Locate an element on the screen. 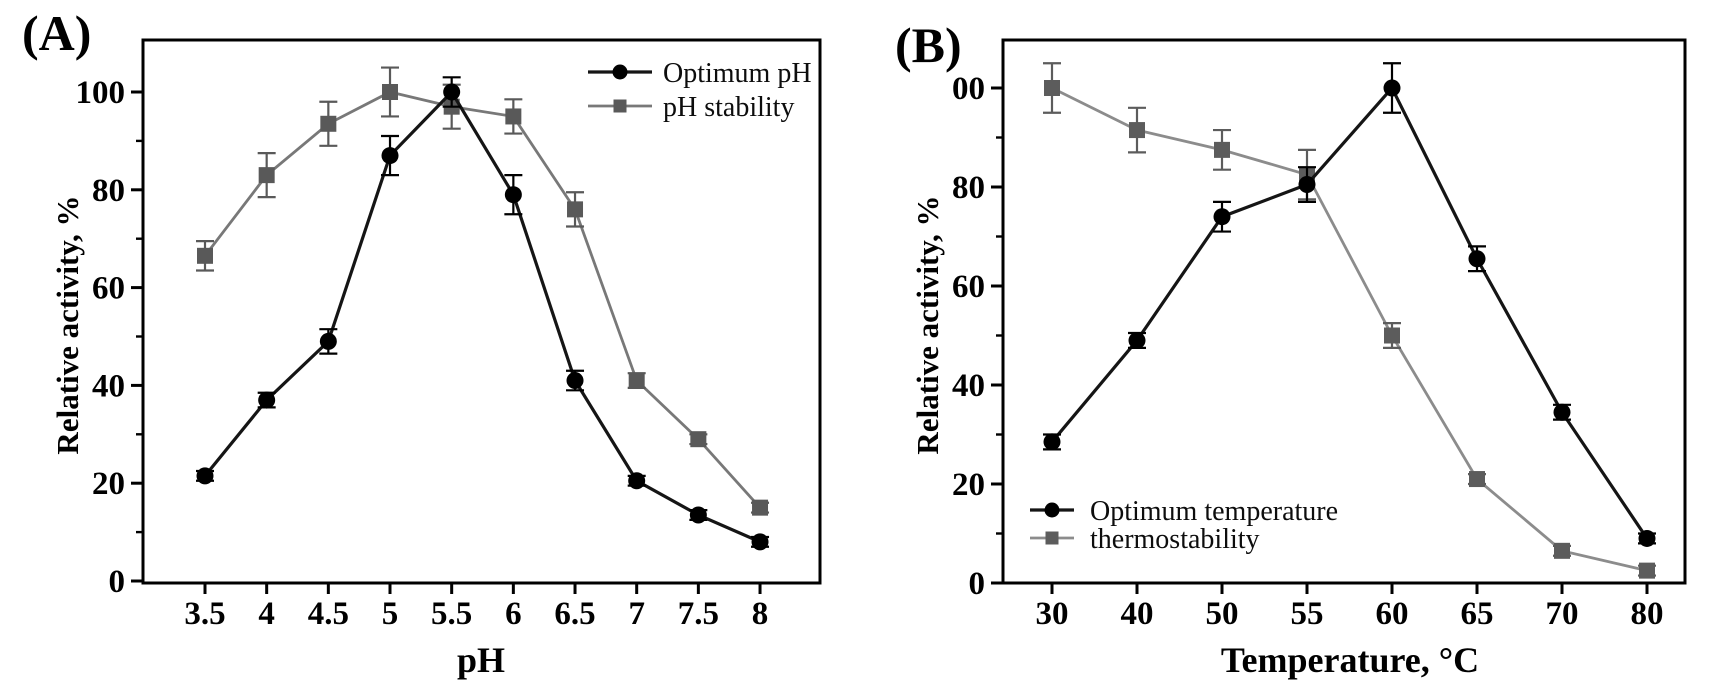  panel-b-label: (B) is located at coordinates (928, 45).